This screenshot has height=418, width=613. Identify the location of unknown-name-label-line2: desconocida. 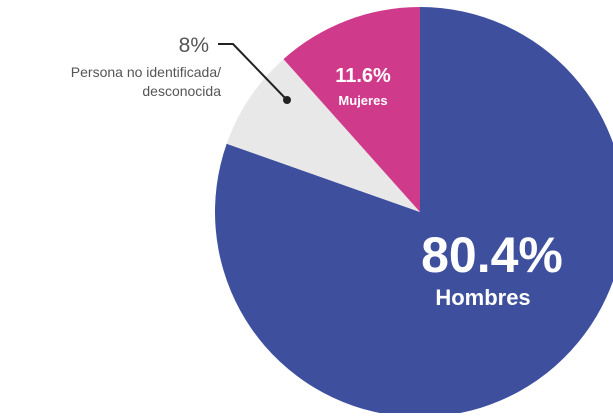
(181, 91).